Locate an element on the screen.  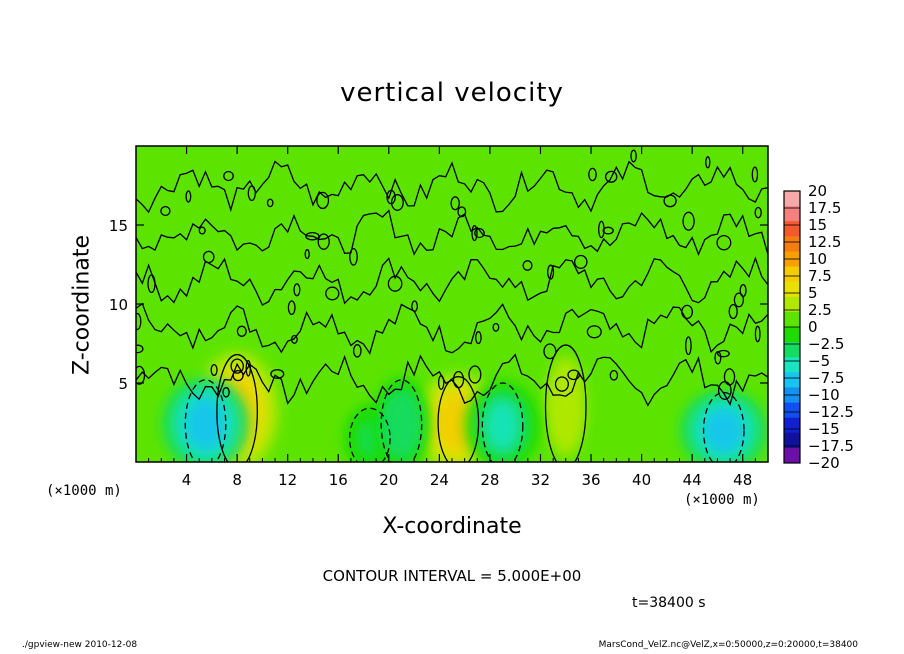
x-tick-label: 32 is located at coordinates (540, 480).